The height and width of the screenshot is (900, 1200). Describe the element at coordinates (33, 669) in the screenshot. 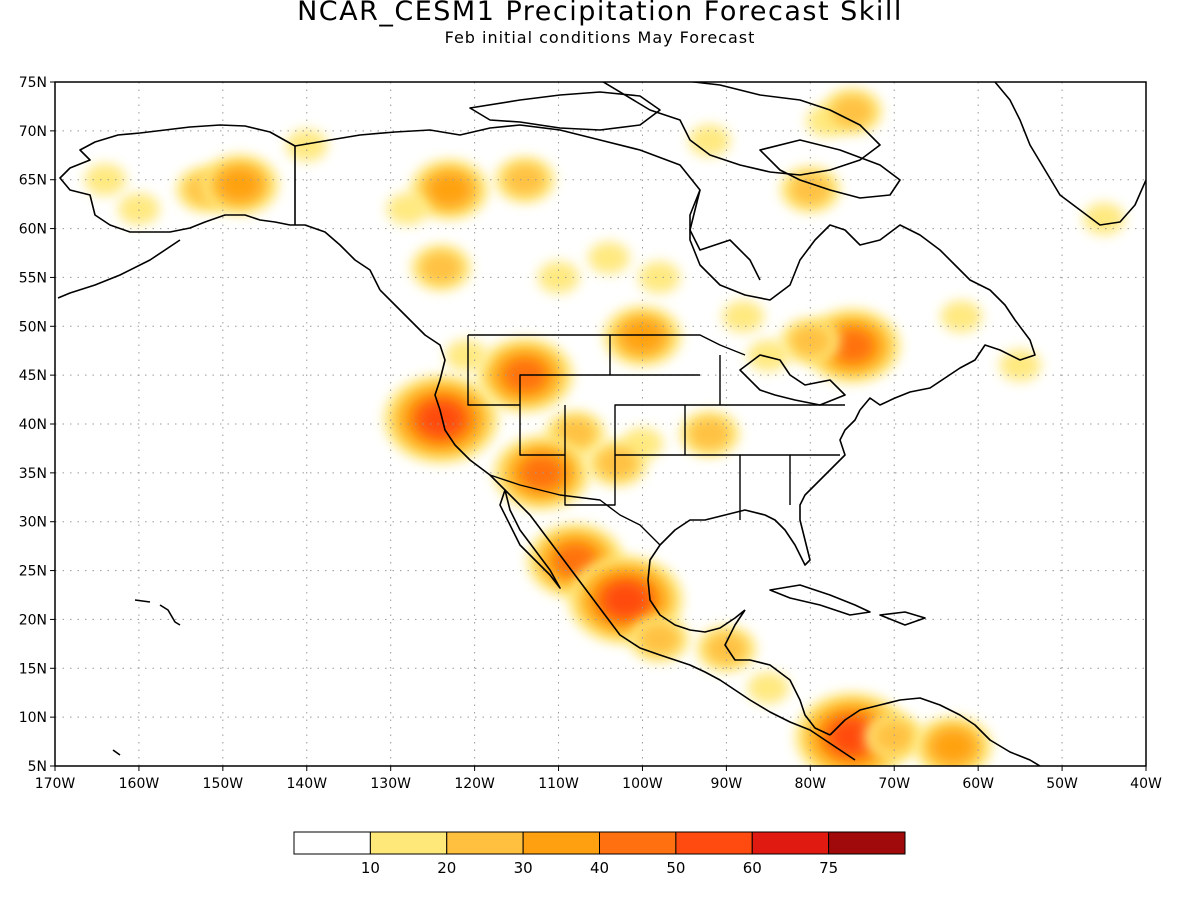

I see `lat-tick-label: 15N` at that location.